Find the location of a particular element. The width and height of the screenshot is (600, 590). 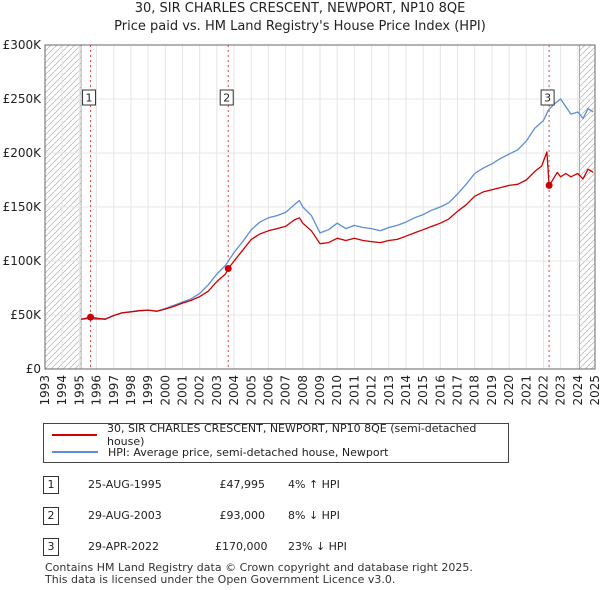

transaction-price: £93,000 is located at coordinates (242, 515).